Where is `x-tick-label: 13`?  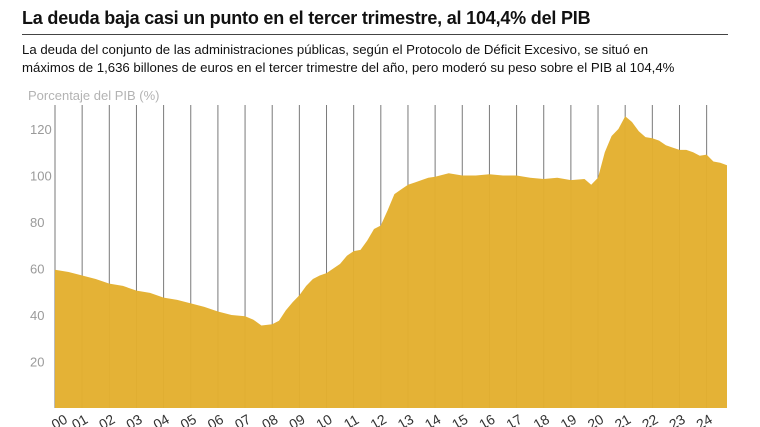 x-tick-label: 13 is located at coordinates (406, 419).